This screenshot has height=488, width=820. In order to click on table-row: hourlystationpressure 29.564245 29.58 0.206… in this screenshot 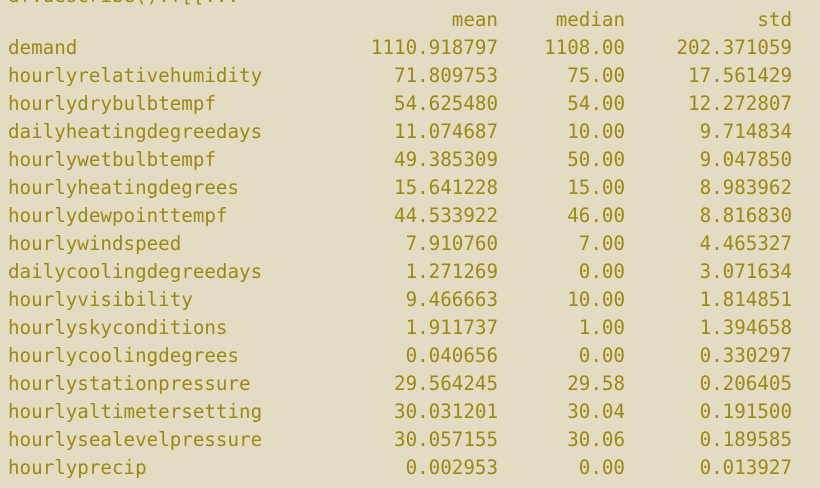, I will do `click(410, 384)`.